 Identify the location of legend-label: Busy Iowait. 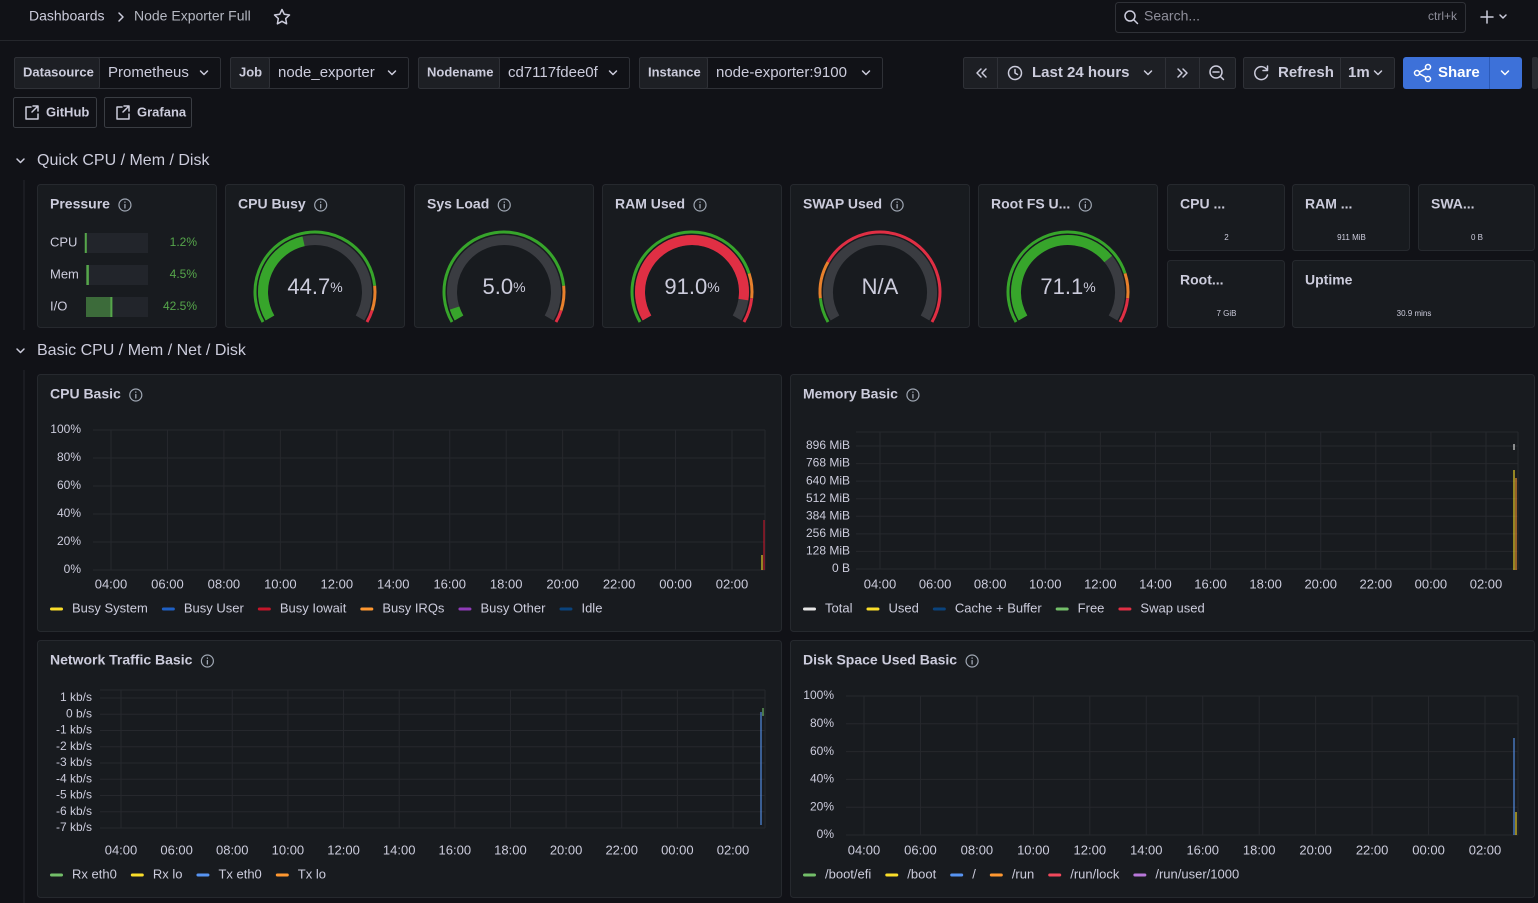
(313, 607).